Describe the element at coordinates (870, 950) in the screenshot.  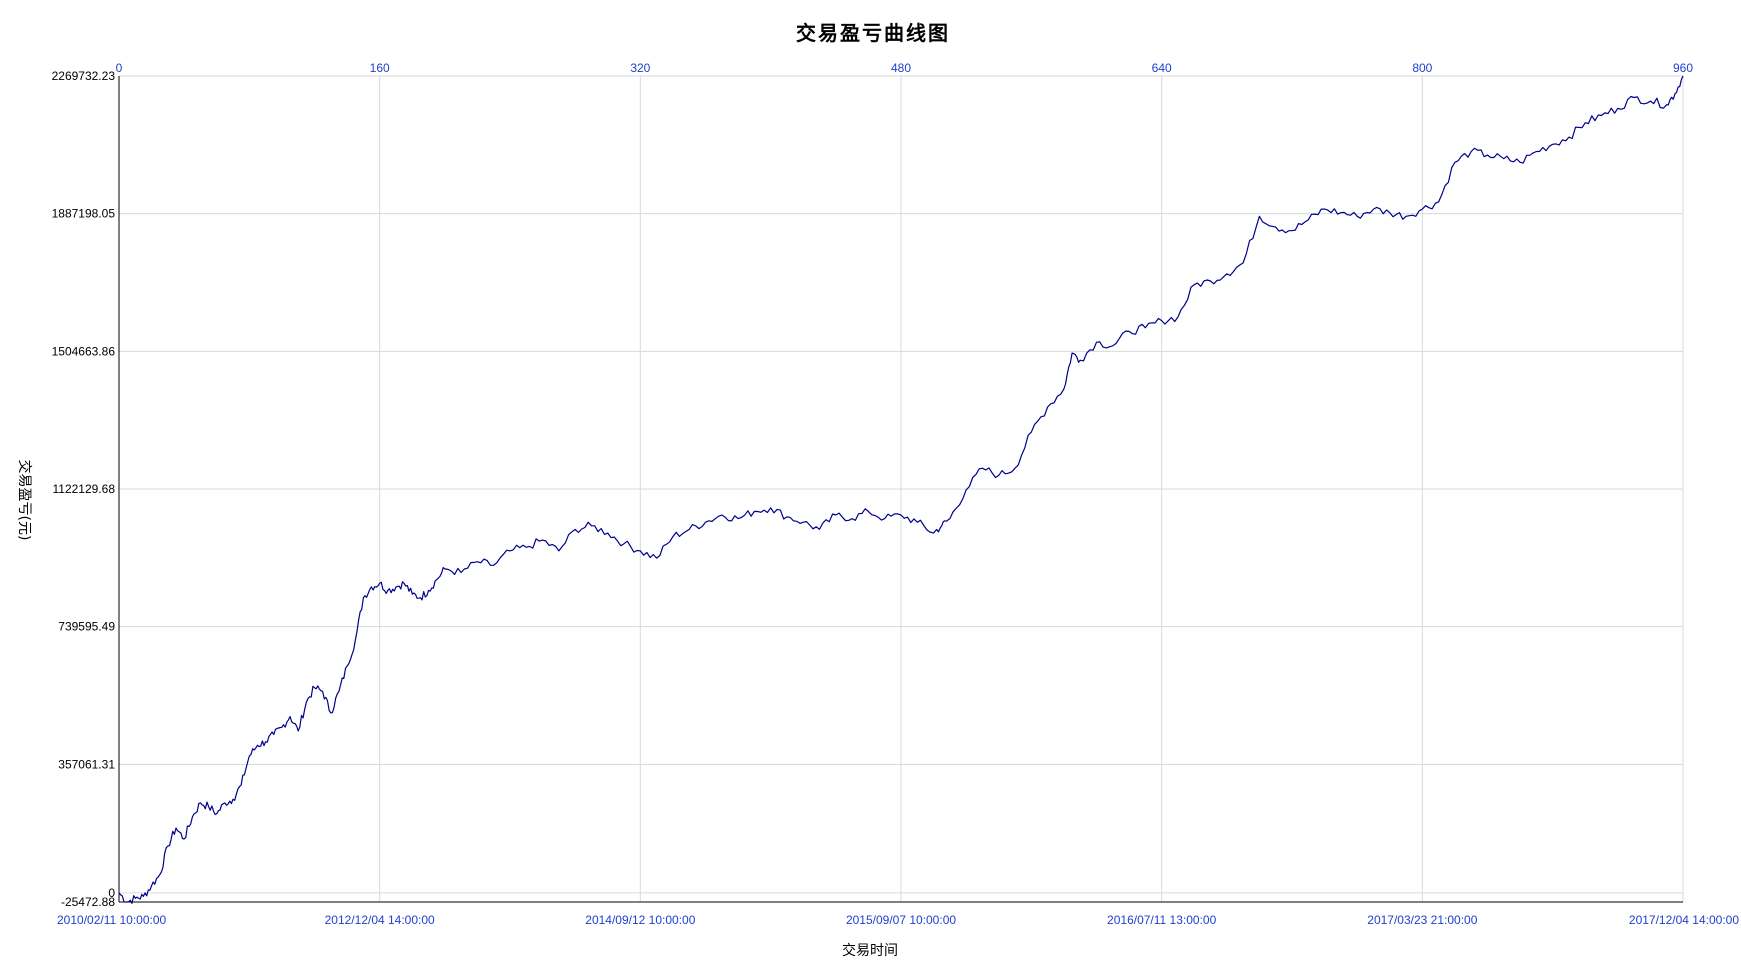
I see `x-axis-label: 交易时间` at that location.